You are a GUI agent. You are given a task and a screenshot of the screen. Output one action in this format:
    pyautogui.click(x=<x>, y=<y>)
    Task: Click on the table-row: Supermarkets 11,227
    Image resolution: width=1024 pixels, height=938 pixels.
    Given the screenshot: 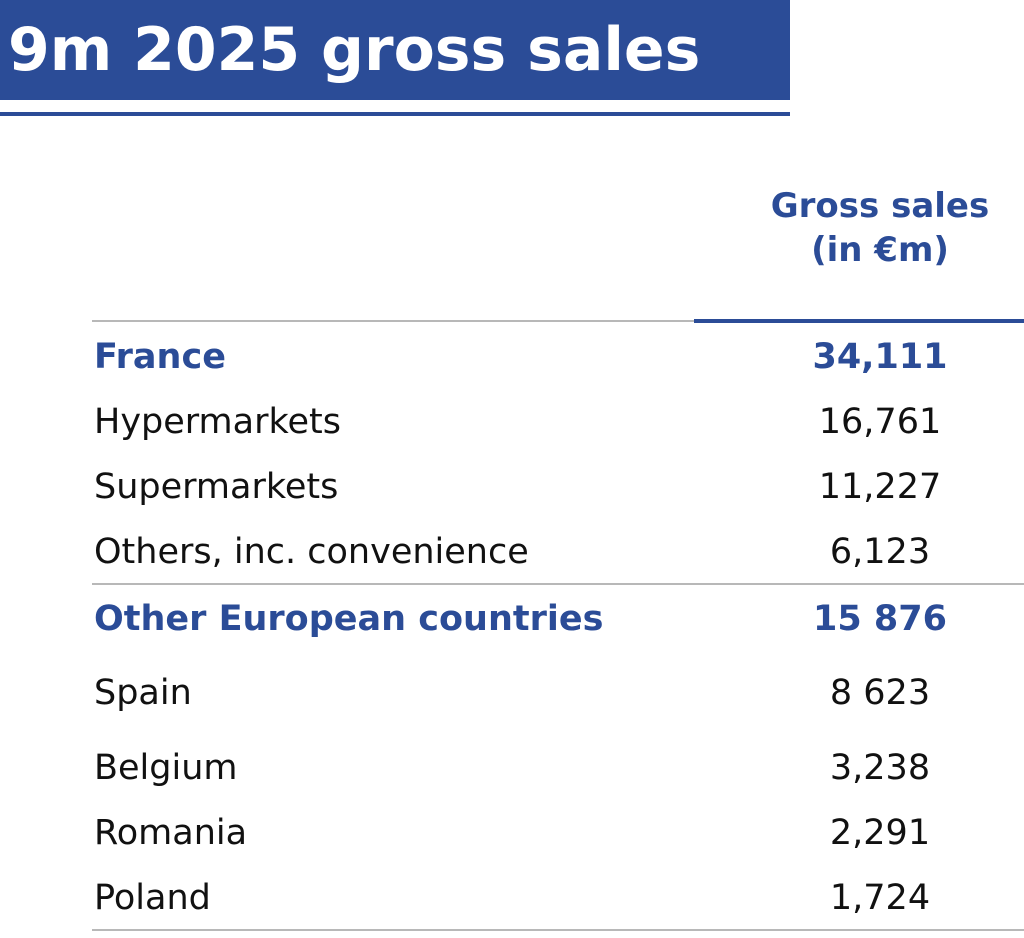 What is the action you would take?
    pyautogui.click(x=558, y=487)
    